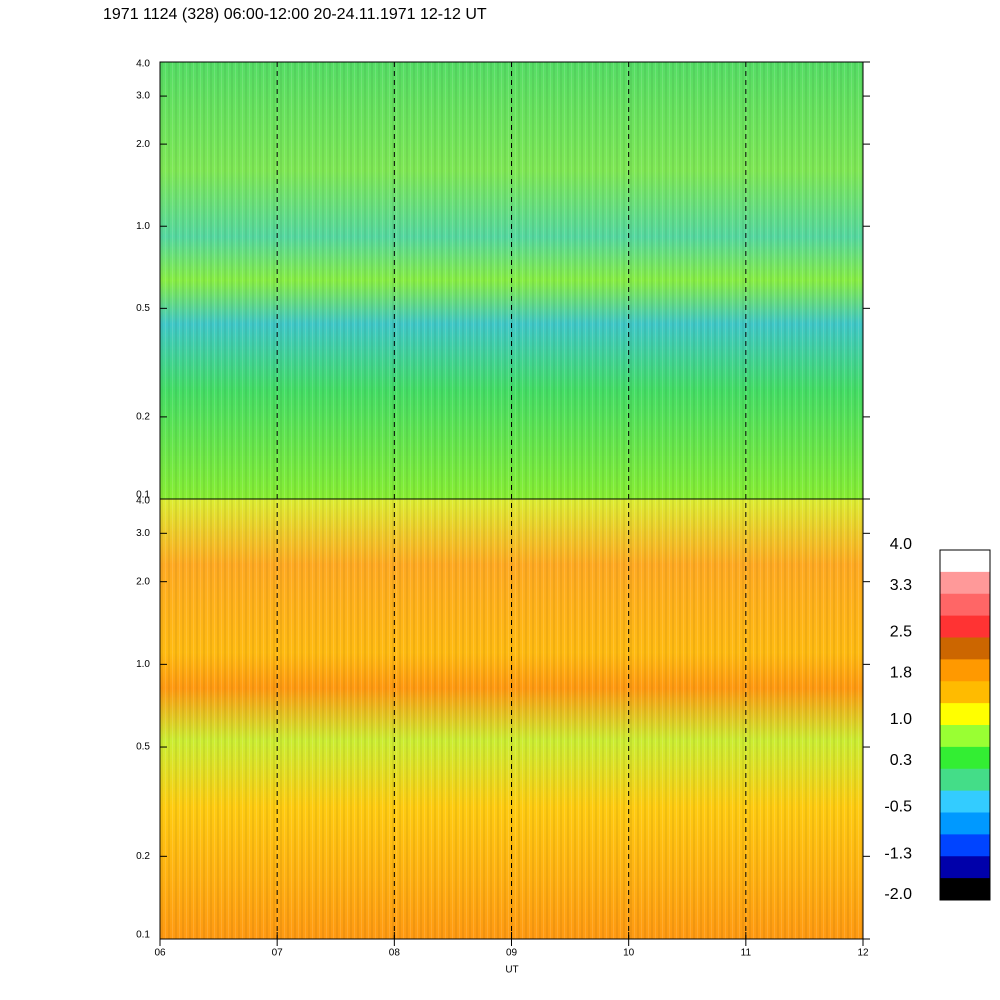 This screenshot has height=1000, width=1000. I want to click on x-axis-label: UT, so click(511, 970).